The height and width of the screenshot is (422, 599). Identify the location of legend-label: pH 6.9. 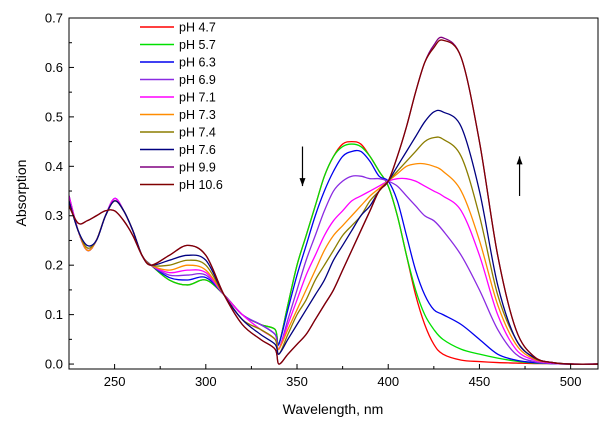
(197, 80).